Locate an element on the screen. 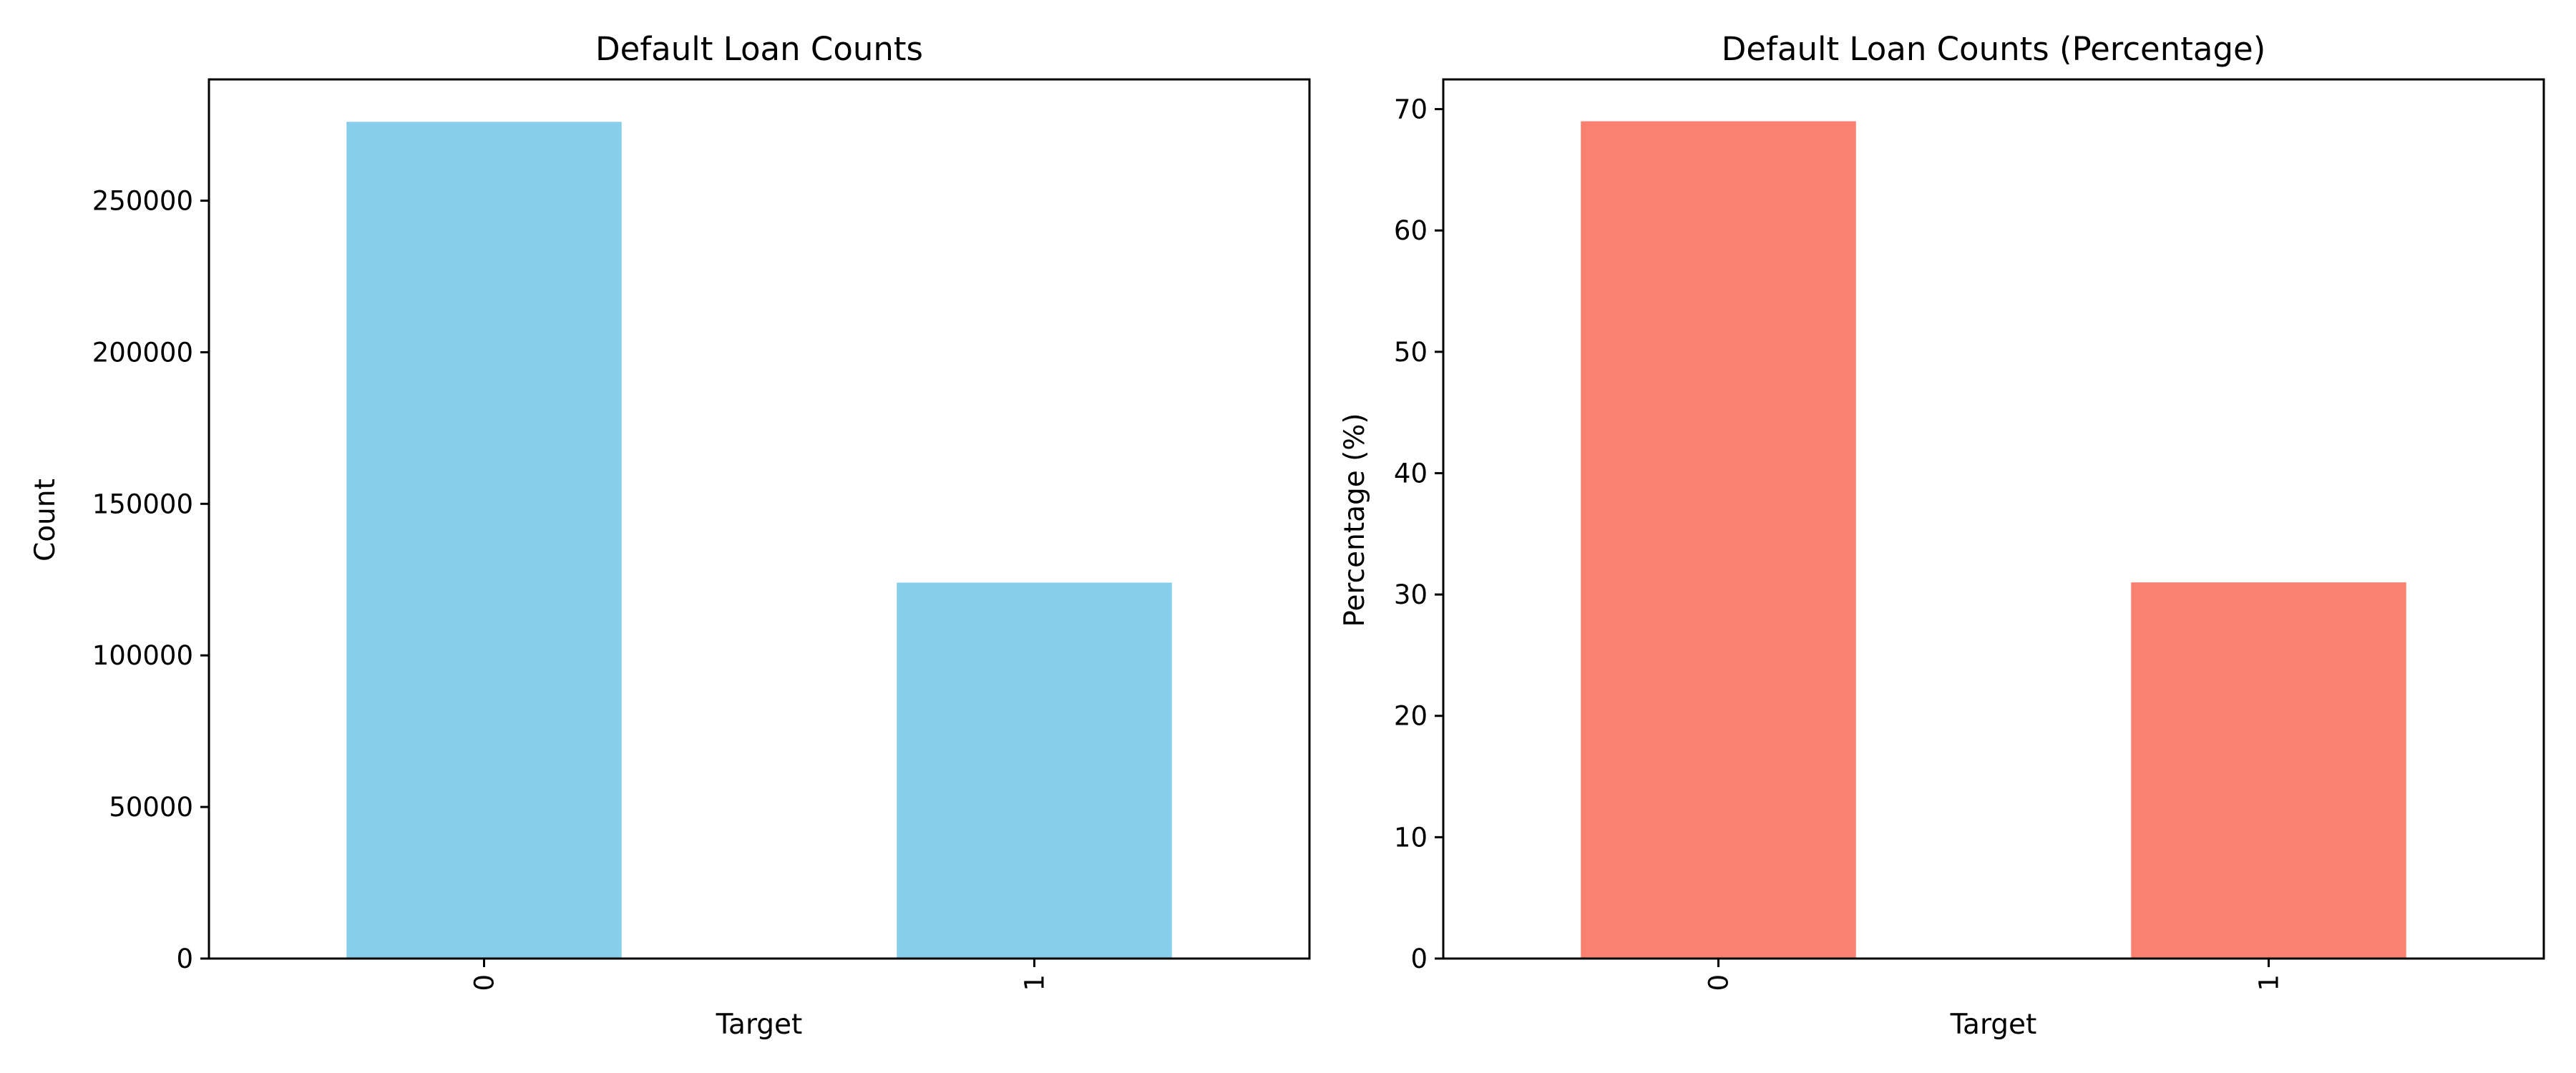 This screenshot has width=2576, height=1073. y-tick-label: 40 is located at coordinates (1411, 473).